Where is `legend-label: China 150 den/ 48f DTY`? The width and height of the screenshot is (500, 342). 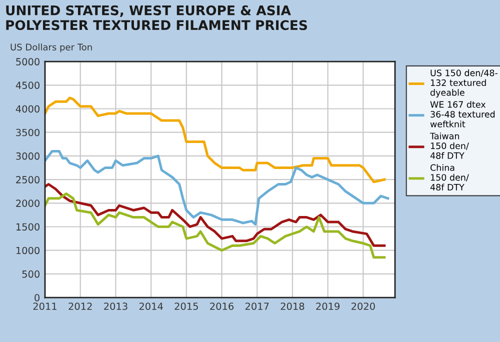 legend-label: China 150 den/ 48f DTY is located at coordinates (449, 177).